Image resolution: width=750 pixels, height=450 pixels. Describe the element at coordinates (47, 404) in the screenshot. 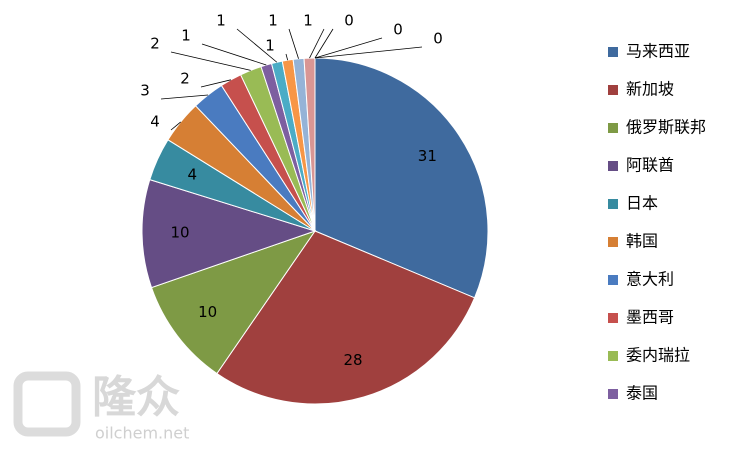

I see `watermark-logo` at that location.